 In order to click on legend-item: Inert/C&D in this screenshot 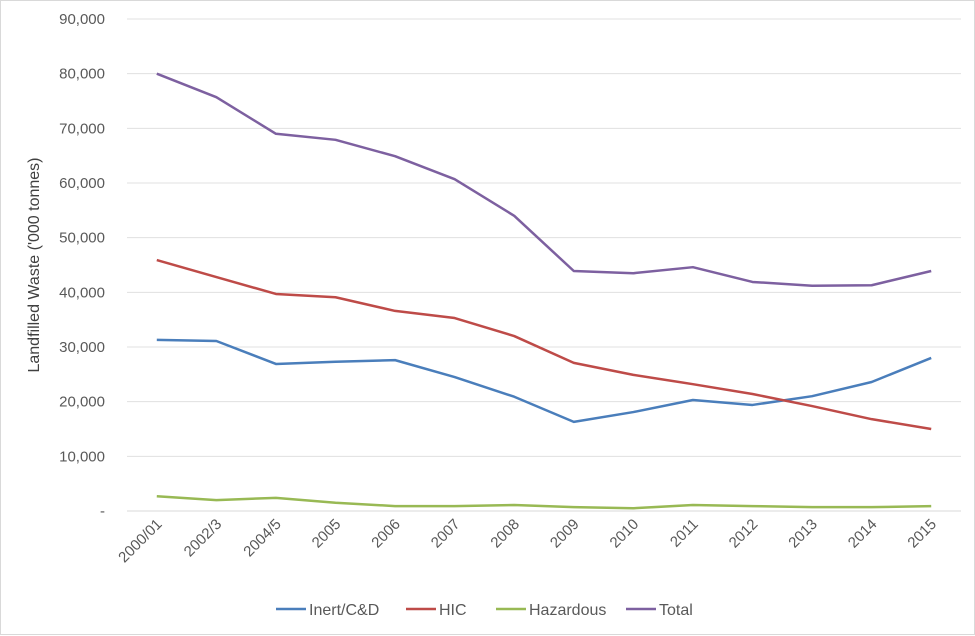, I will do `click(327, 610)`.